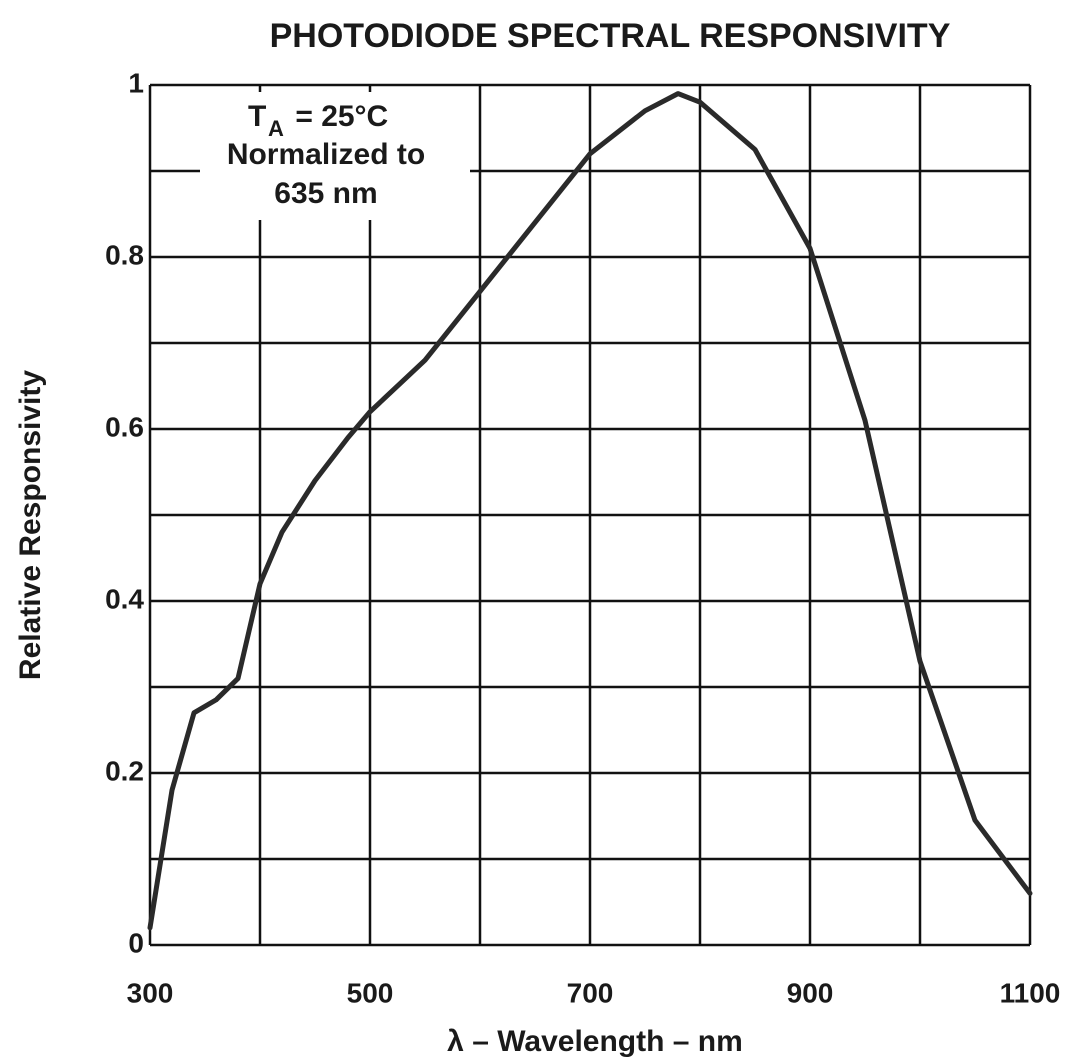 Image resolution: width=1069 pixels, height=1061 pixels. I want to click on y-tick-label: 0.8, so click(124, 254).